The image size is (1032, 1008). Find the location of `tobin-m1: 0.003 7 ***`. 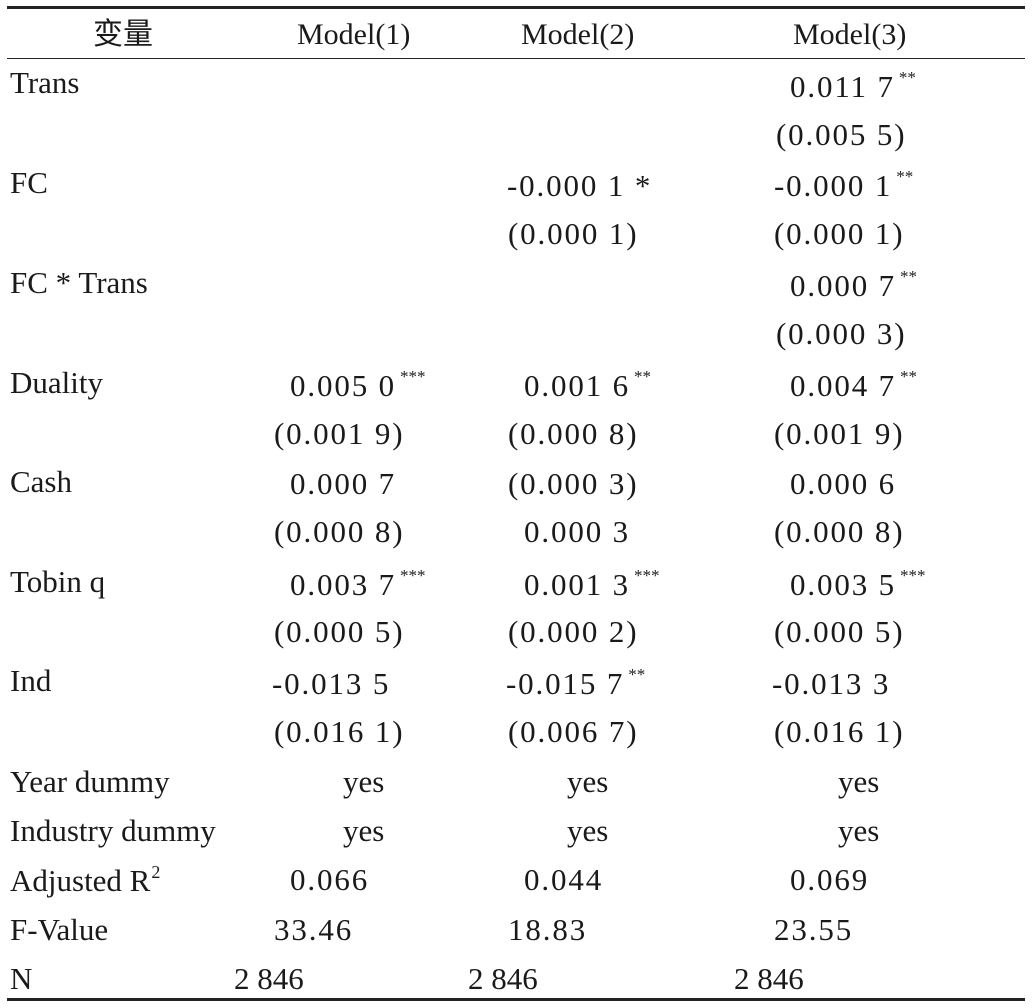

tobin-m1: 0.003 7 *** is located at coordinates (358, 584).